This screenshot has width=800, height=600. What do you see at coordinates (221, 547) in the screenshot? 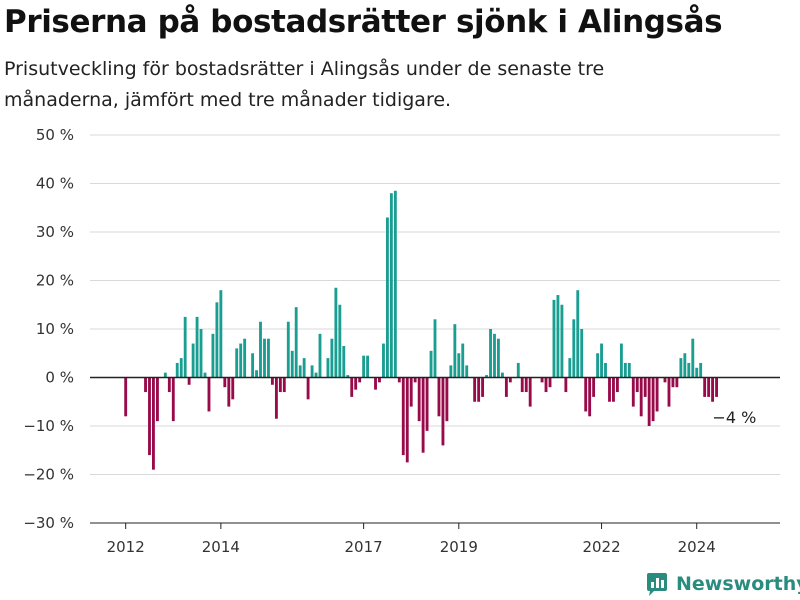
I see `x-tick-label: 2014` at bounding box center [221, 547].